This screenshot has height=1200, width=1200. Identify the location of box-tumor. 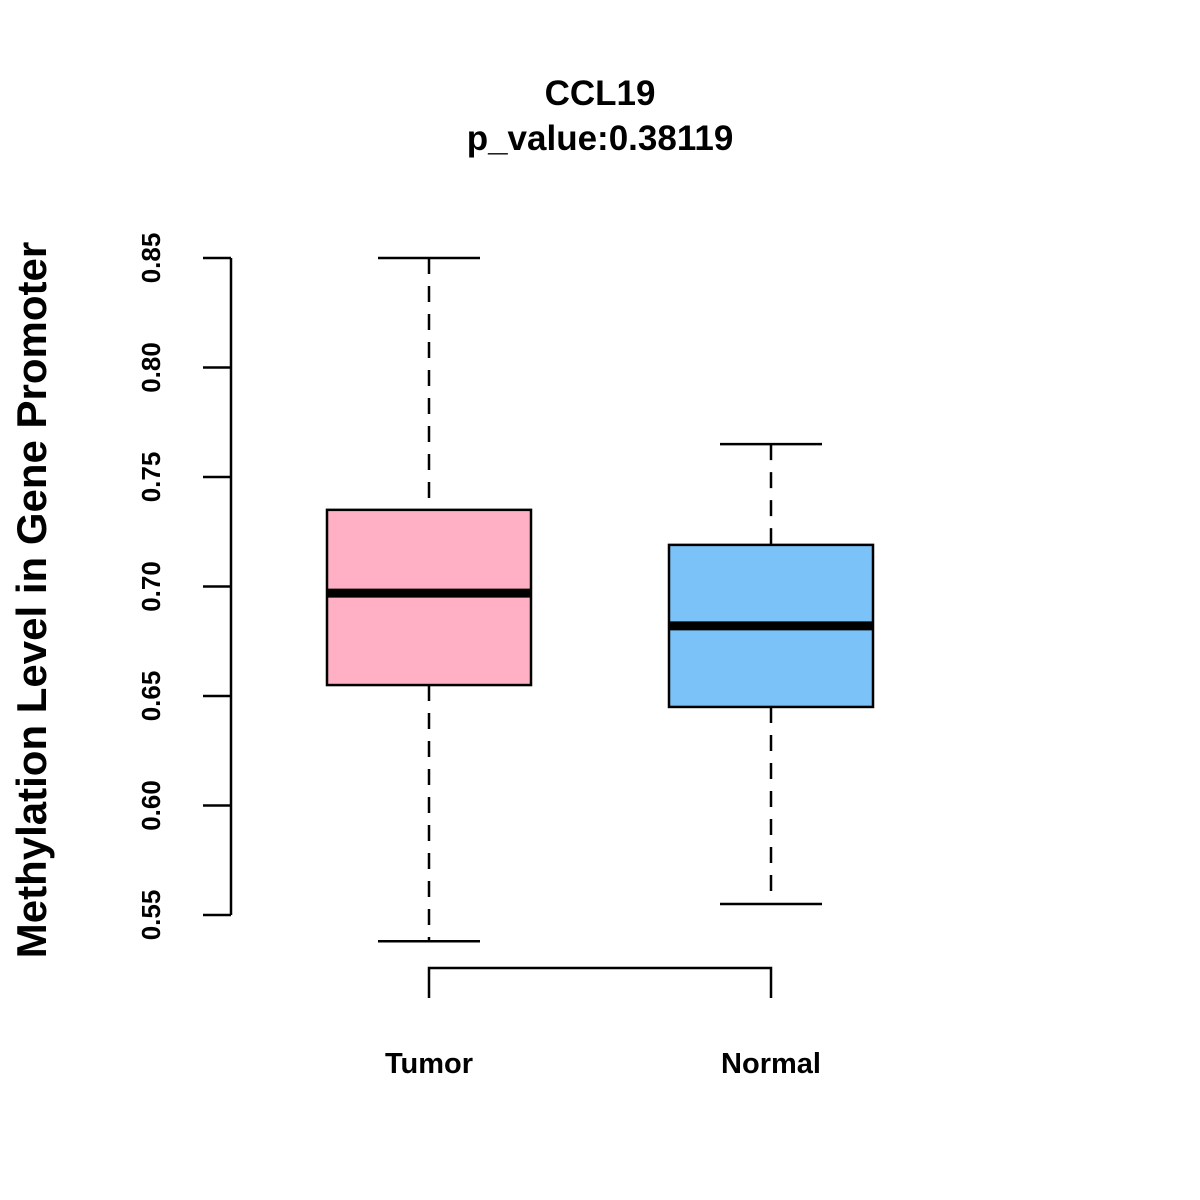
(429, 599).